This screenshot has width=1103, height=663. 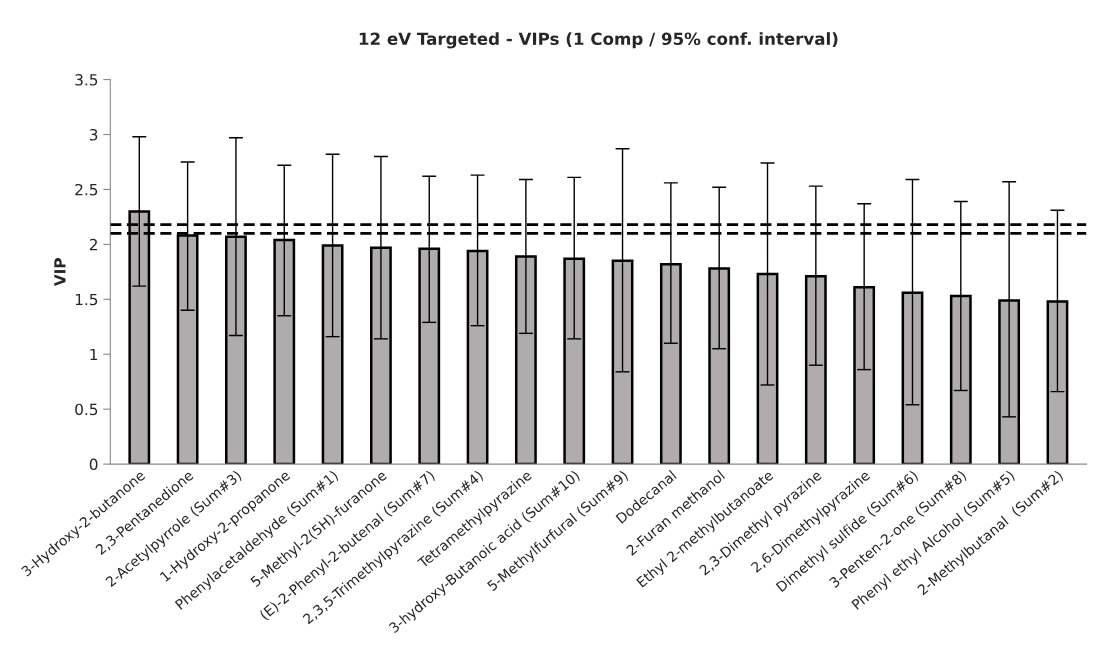 I want to click on y-axis-title: VIP, so click(x=60, y=272).